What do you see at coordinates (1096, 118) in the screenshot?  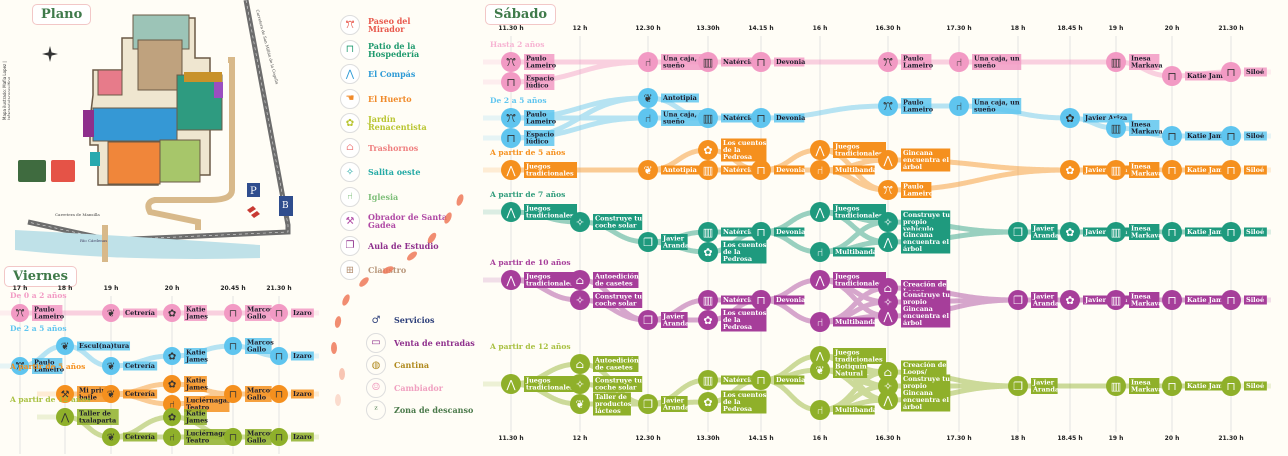 I see `event-node: ✿ Javier Ariza` at bounding box center [1096, 118].